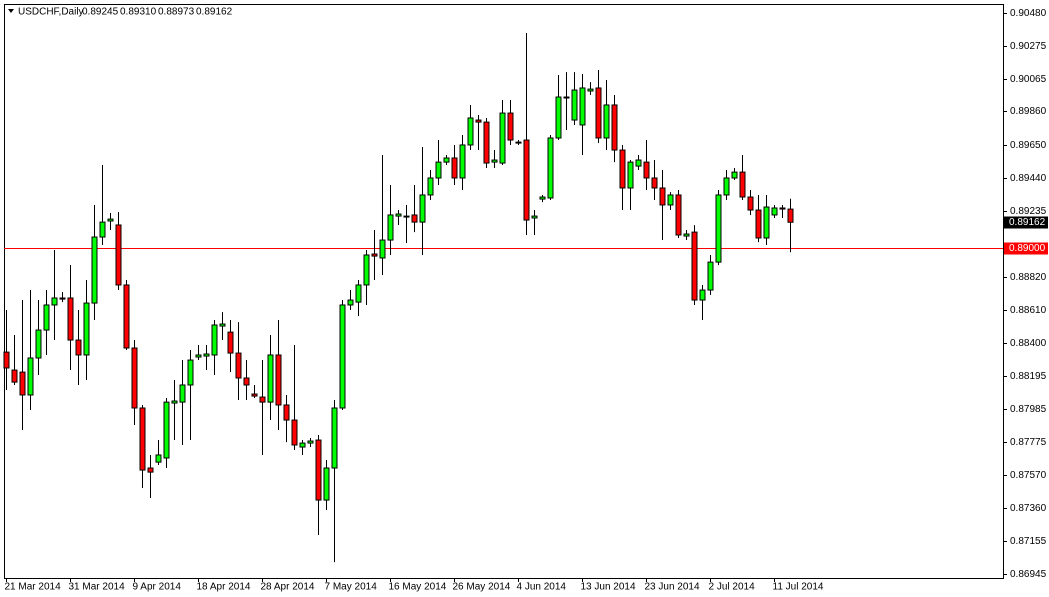 This screenshot has width=1049, height=597. Describe the element at coordinates (672, 587) in the screenshot. I see `x-tick-label: 23 Jun 2014` at that location.